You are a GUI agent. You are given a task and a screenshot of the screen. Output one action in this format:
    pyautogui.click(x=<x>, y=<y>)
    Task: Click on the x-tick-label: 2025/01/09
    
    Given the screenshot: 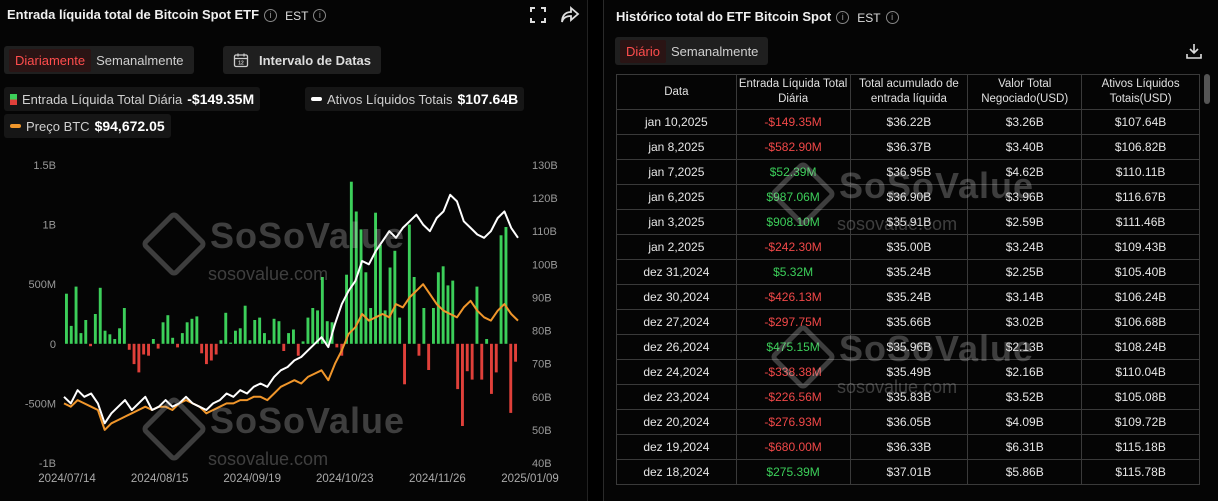 What is the action you would take?
    pyautogui.click(x=530, y=479)
    